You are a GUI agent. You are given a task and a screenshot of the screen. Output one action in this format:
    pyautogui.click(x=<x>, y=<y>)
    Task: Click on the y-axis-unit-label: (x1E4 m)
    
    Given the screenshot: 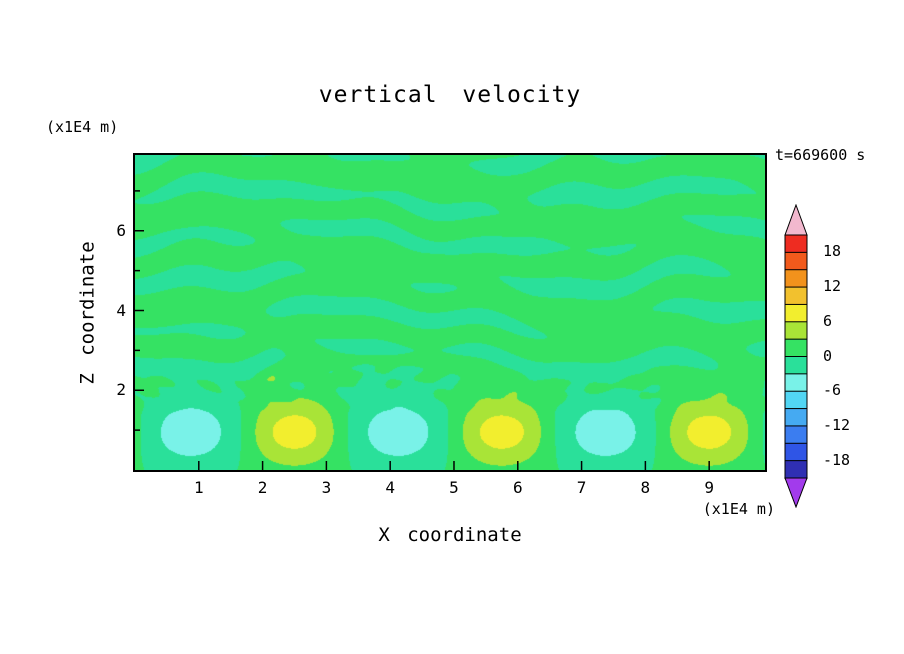 What is the action you would take?
    pyautogui.click(x=82, y=127)
    